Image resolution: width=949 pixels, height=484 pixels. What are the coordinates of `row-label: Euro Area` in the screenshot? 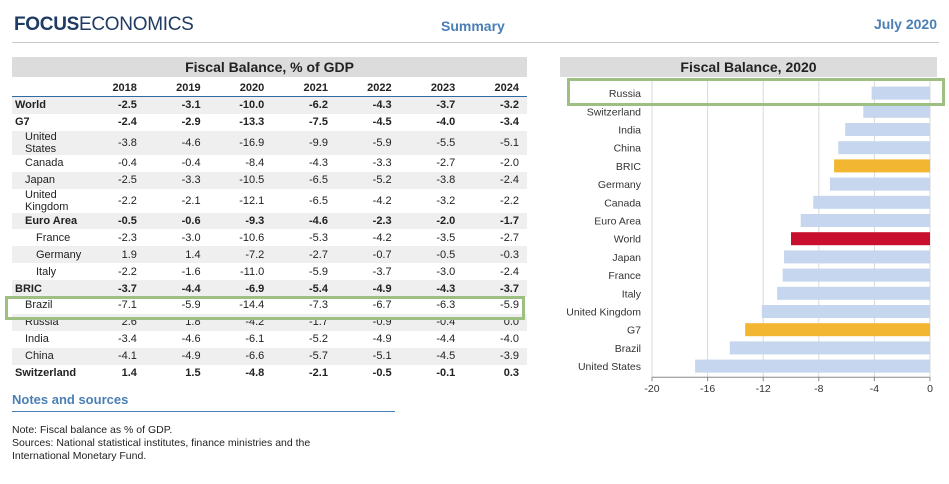 It's located at (47, 221).